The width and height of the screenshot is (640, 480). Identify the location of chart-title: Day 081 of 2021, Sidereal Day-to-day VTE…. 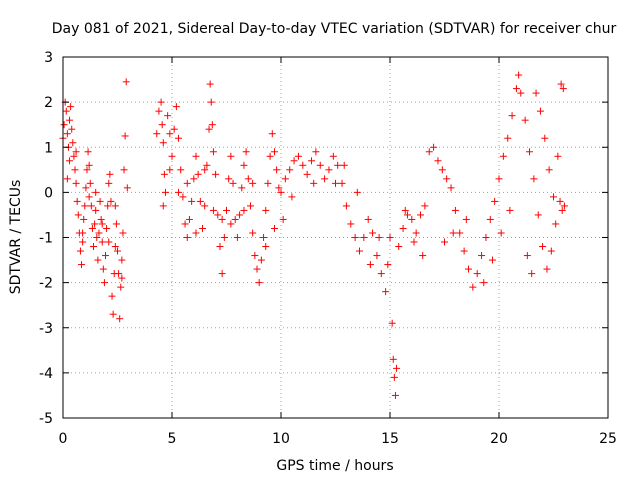
(334, 29).